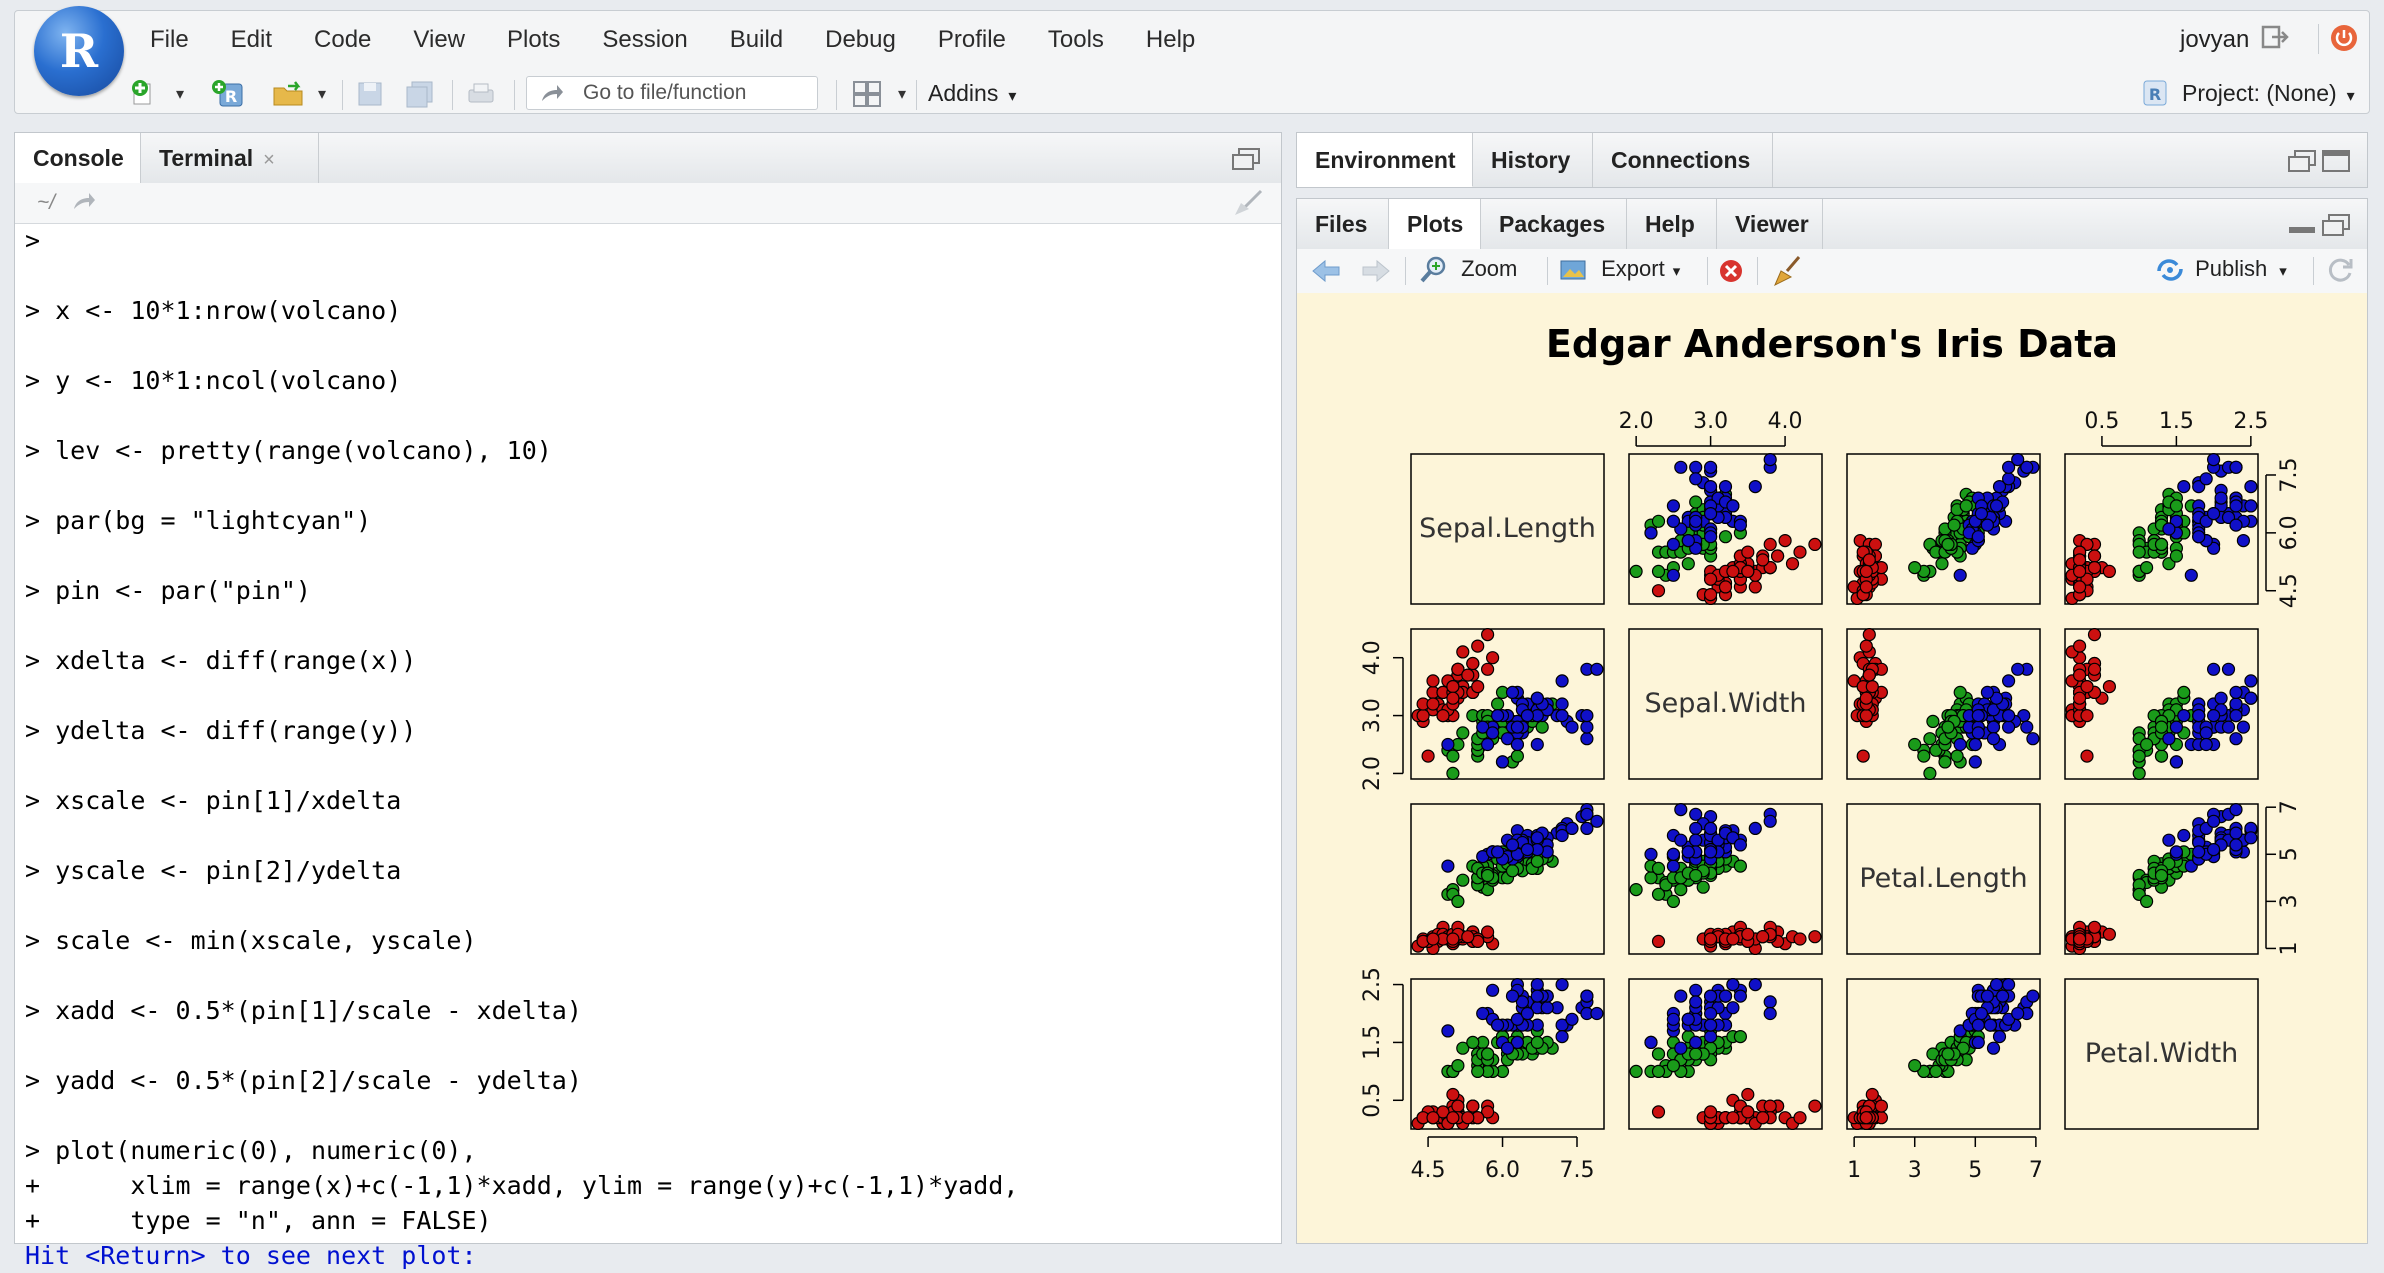 This screenshot has height=1273, width=2384. Describe the element at coordinates (169, 39) in the screenshot. I see `menu-file: File` at that location.